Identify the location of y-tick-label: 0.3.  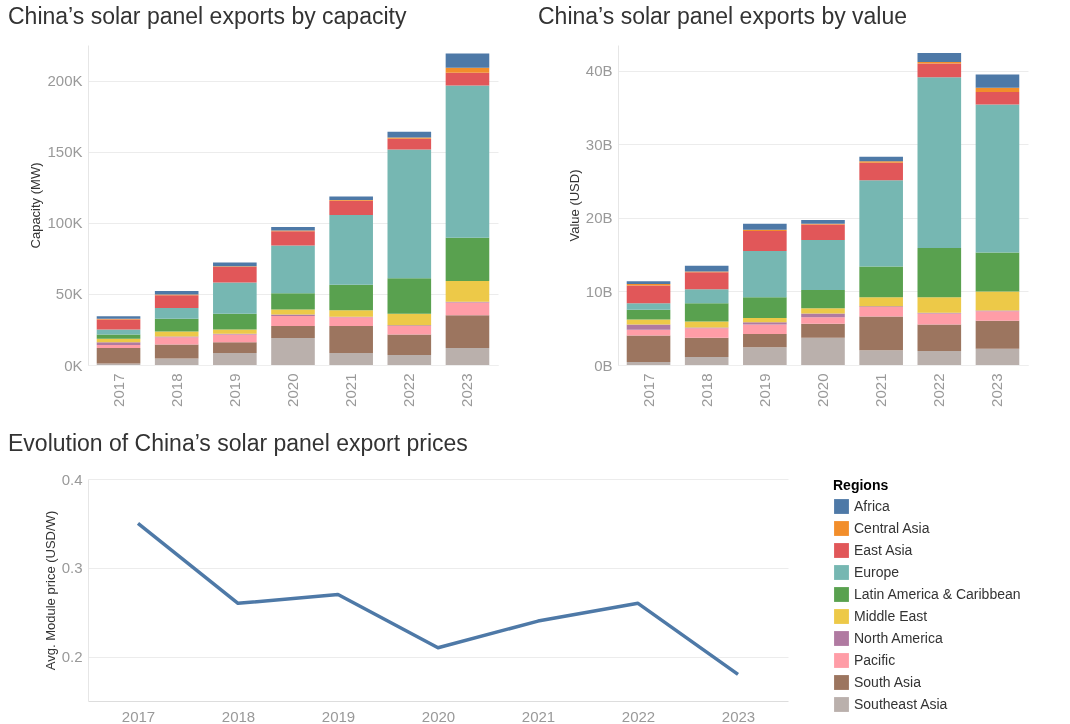
(72, 568).